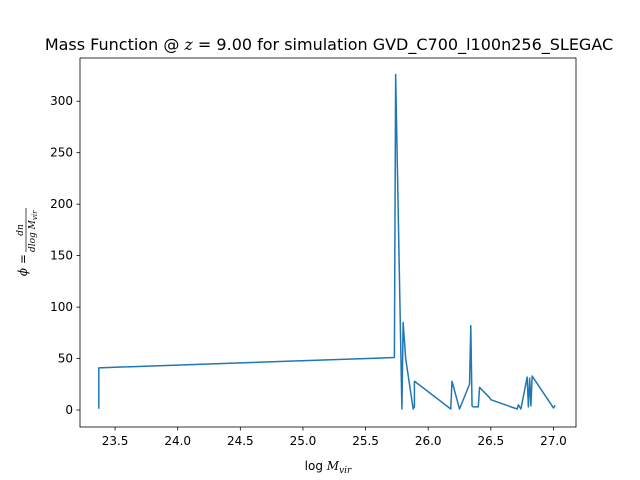 The width and height of the screenshot is (640, 480). Describe the element at coordinates (328, 467) in the screenshot. I see `x-axis-label: log Mvir` at that location.